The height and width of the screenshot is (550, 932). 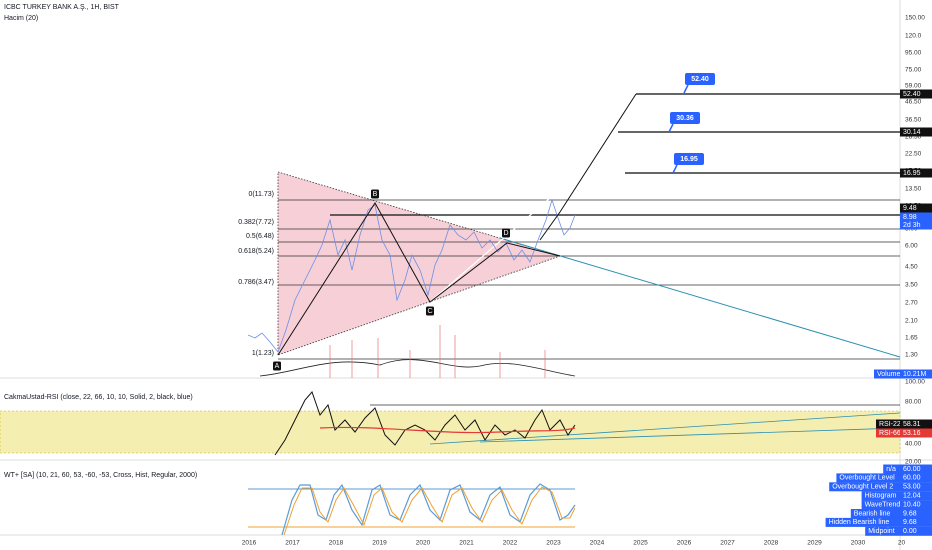 I want to click on triangle-pattern, so click(x=419, y=263).